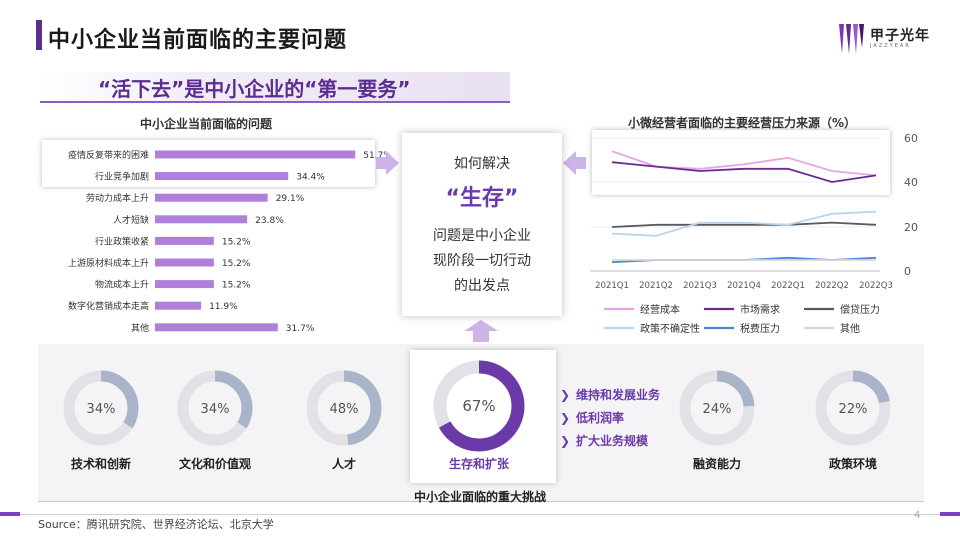 The image size is (960, 540). Describe the element at coordinates (482, 164) in the screenshot. I see `center-line-1: 如何解决` at that location.